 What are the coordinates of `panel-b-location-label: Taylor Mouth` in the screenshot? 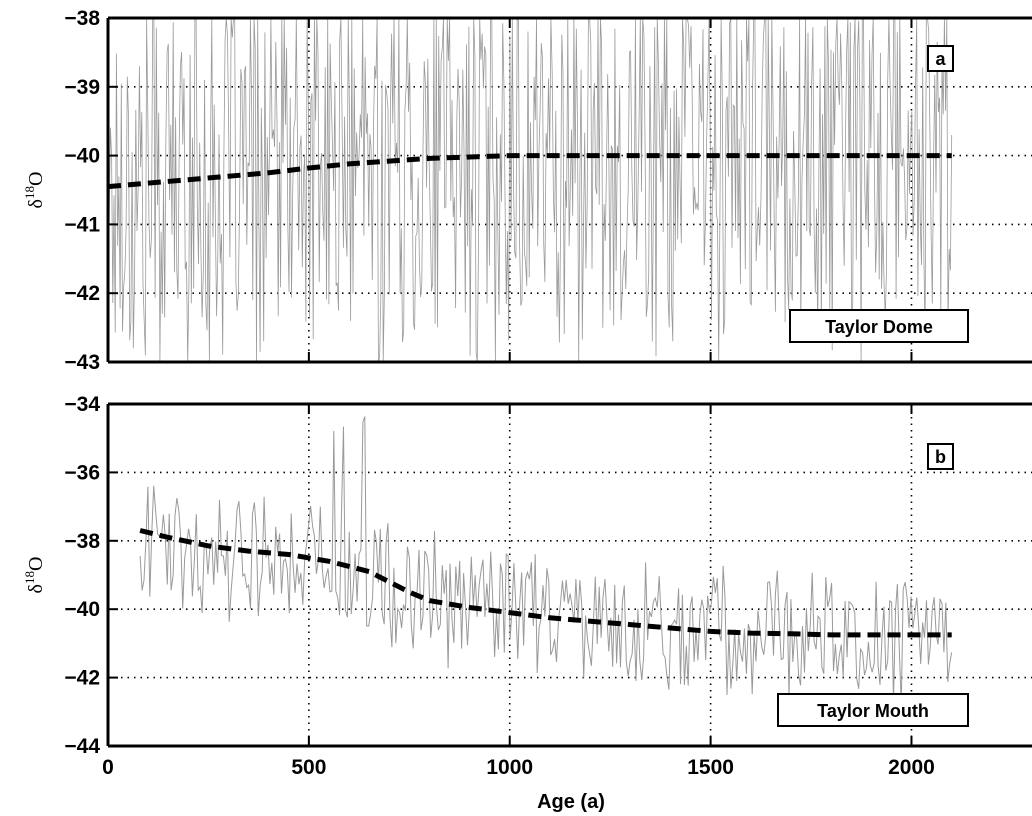 It's located at (873, 711).